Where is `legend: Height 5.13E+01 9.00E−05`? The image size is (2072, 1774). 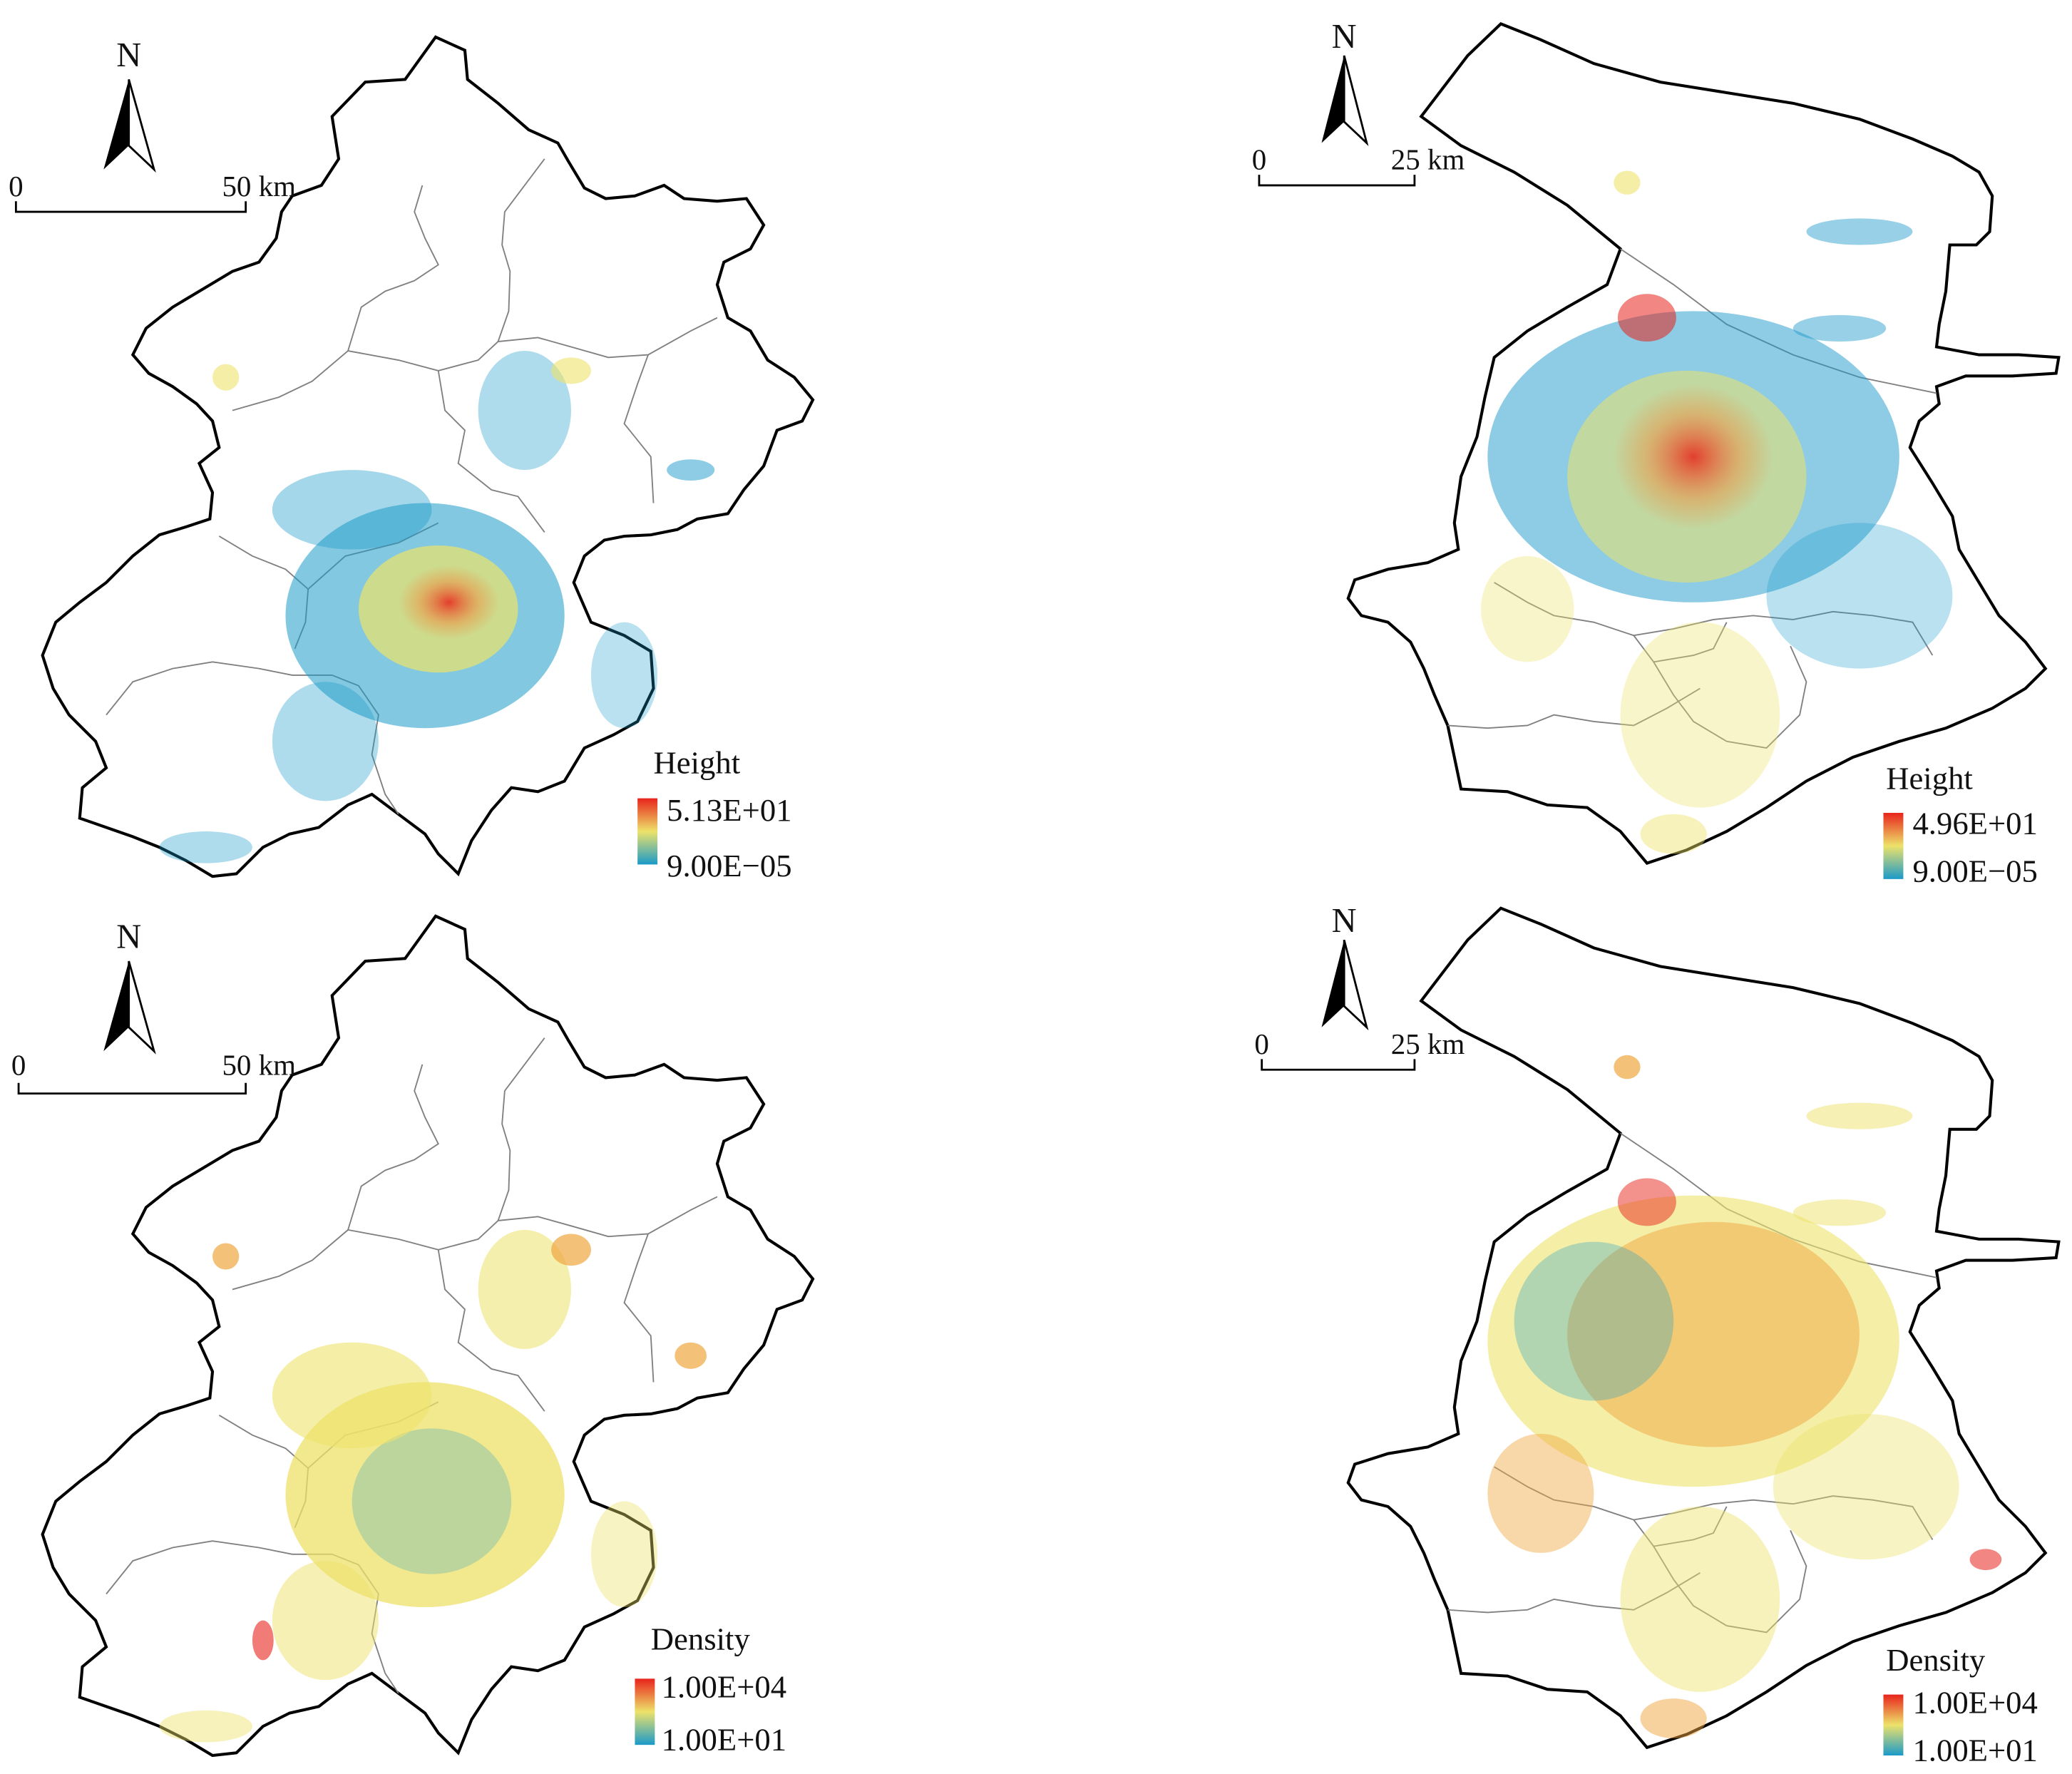
legend: Height 5.13E+01 9.00E−05 is located at coordinates (714, 813).